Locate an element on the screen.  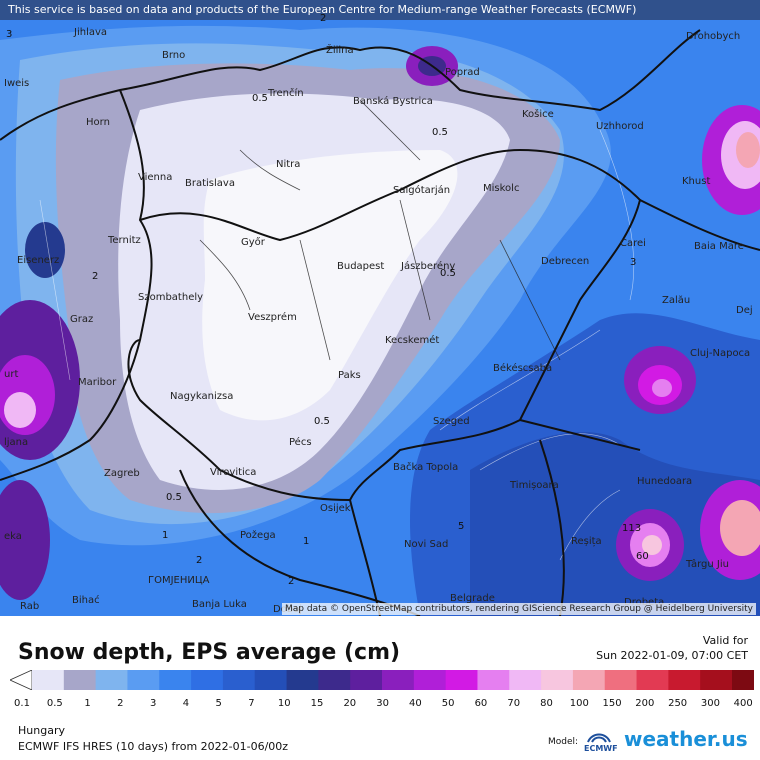
ecmwf-icon is located at coordinates (599, 738).